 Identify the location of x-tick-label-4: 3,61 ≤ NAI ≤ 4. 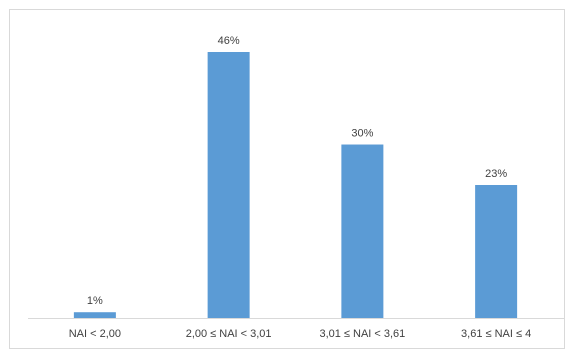
(496, 334).